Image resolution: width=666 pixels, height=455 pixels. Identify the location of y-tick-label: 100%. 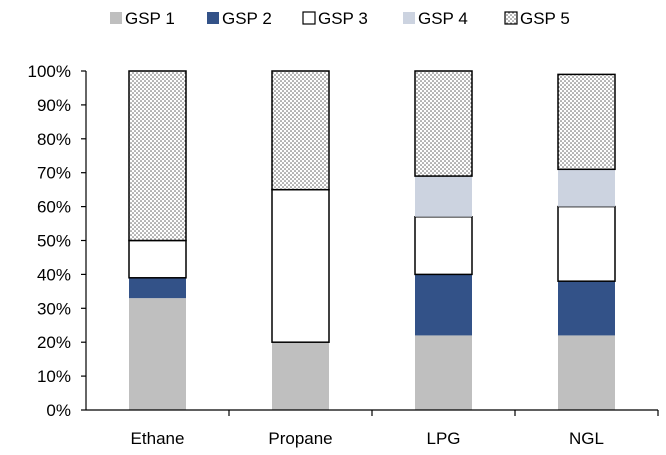
(49, 71).